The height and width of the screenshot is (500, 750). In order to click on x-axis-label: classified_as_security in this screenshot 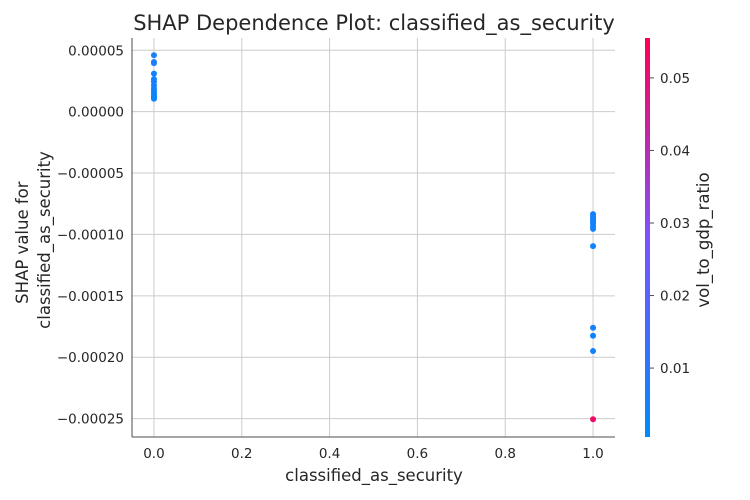, I will do `click(374, 476)`.